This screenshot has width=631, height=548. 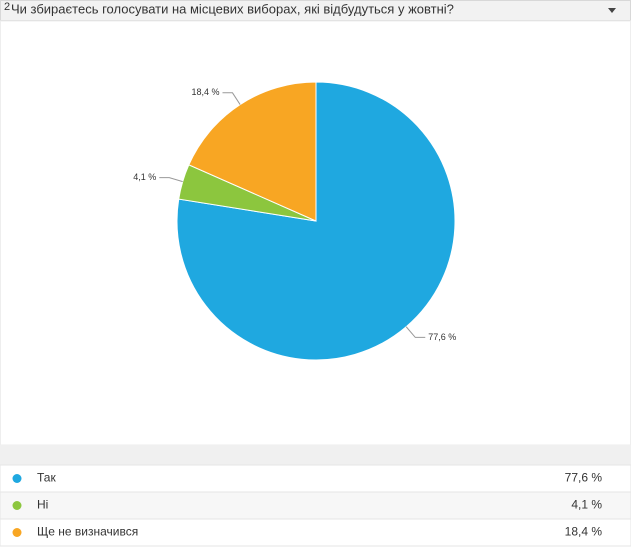 What do you see at coordinates (252, 151) in the screenshot?
I see `pie-slice` at bounding box center [252, 151].